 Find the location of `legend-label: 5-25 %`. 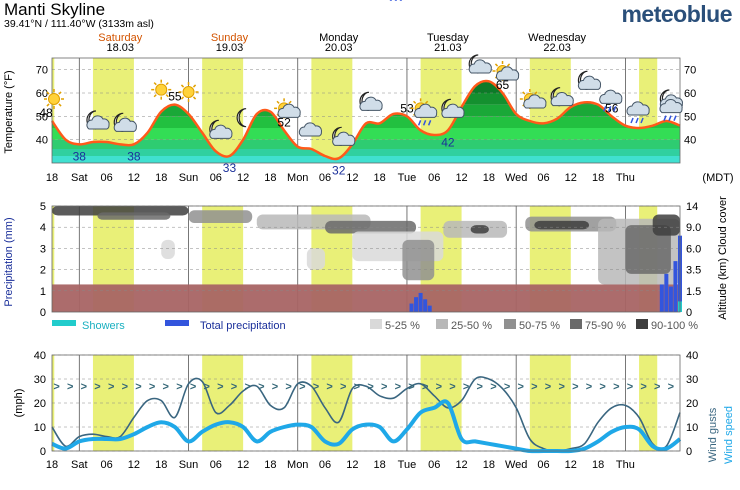

legend-label: 5-25 % is located at coordinates (402, 326).